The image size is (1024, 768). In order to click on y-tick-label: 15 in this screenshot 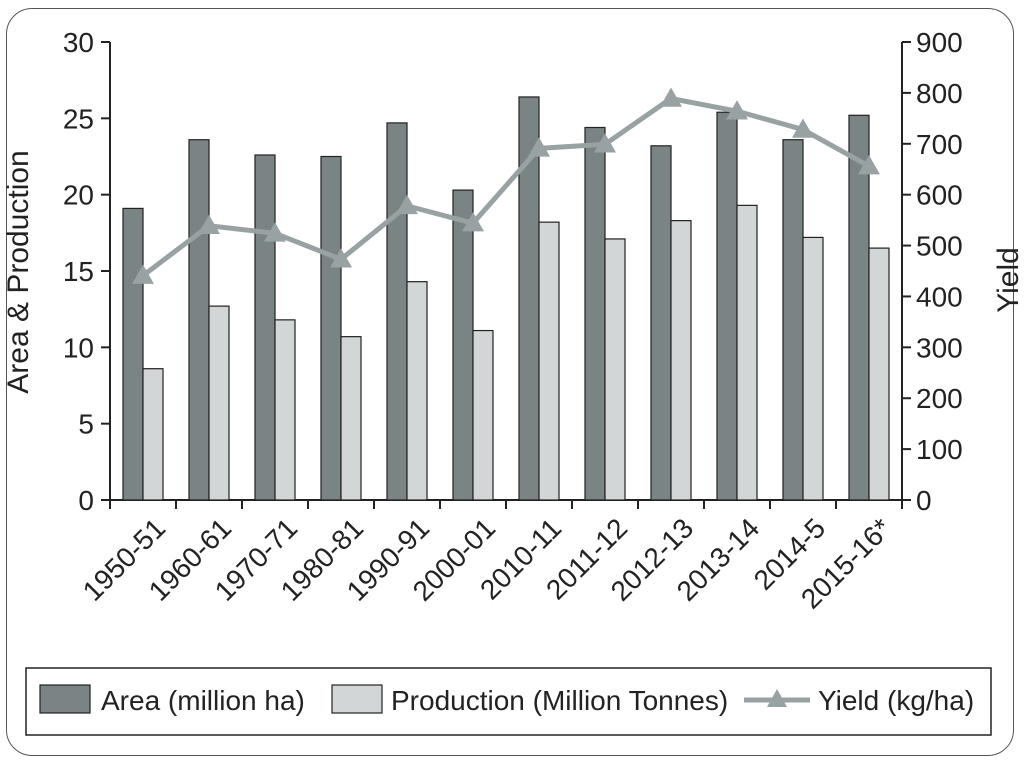, I will do `click(78, 271)`.